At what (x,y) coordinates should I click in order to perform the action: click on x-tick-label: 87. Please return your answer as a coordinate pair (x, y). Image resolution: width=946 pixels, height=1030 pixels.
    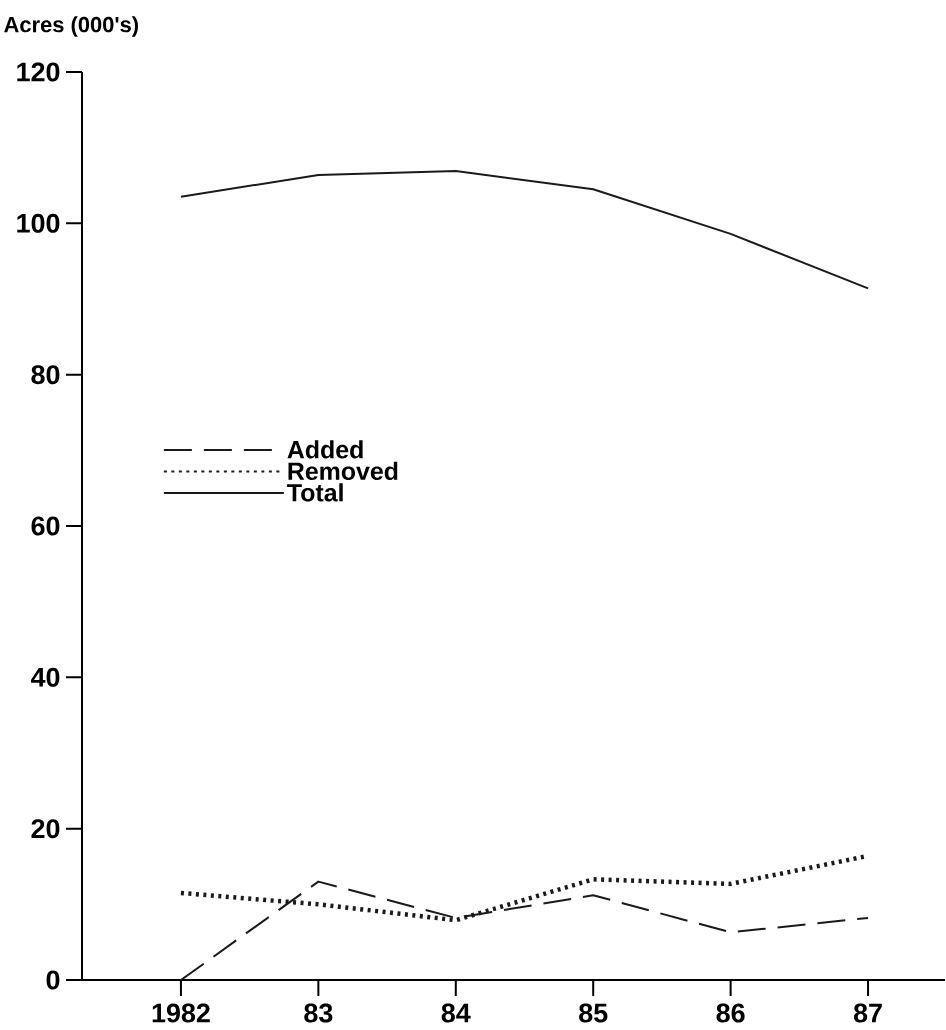
    Looking at the image, I should click on (867, 1013).